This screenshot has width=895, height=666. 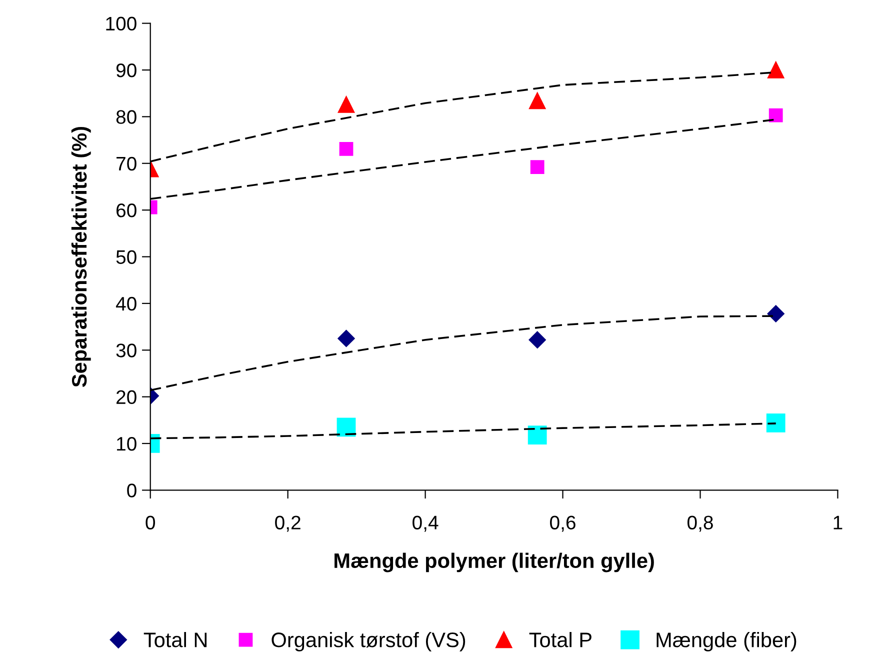 I want to click on y-tick-label: 60, so click(x=126, y=211).